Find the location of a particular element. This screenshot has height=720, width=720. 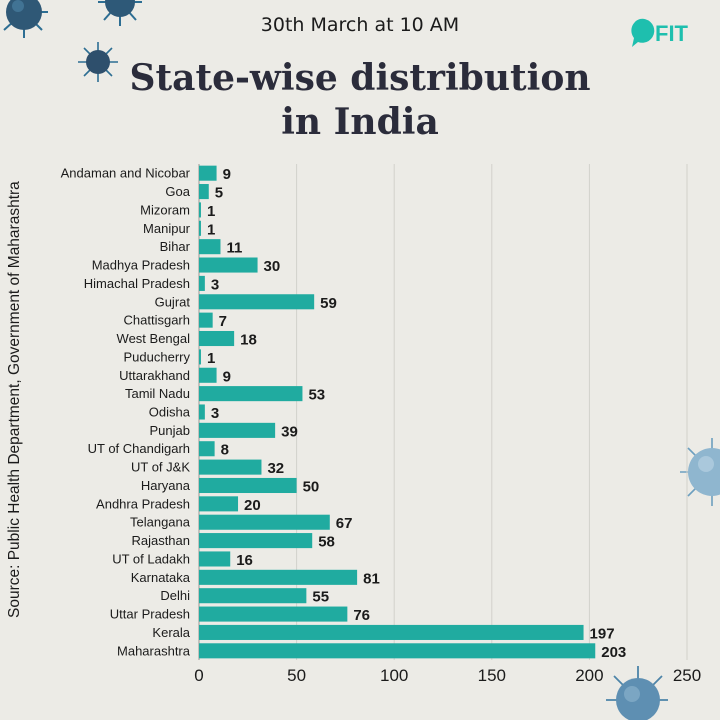

speech-bubble-icon is located at coordinates (643, 32).